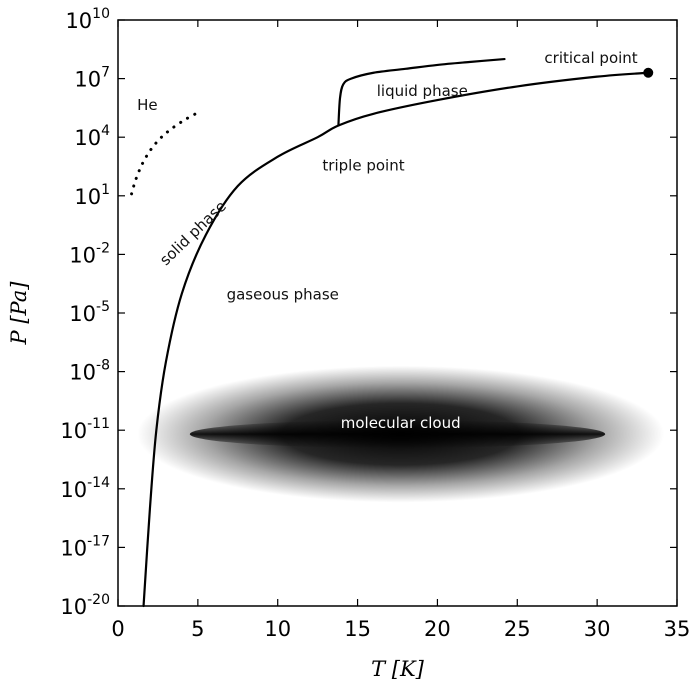 The height and width of the screenshot is (686, 692). I want to click on annotation-liquid-phase: liquid phase, so click(422, 91).